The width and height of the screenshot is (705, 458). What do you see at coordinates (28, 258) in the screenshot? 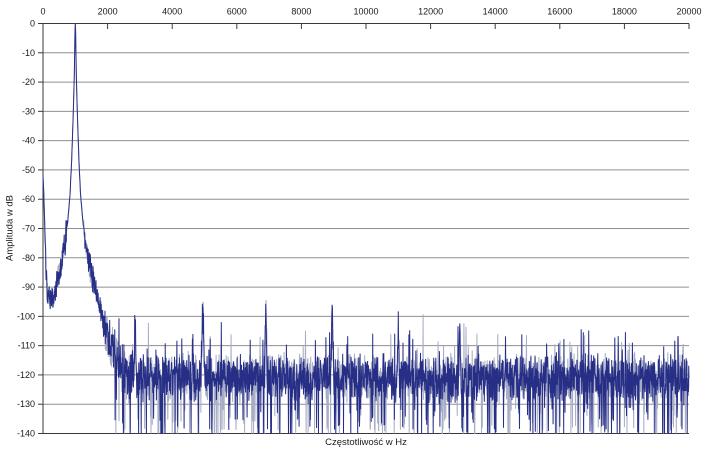
I see `y-tick-label: -80` at bounding box center [28, 258].